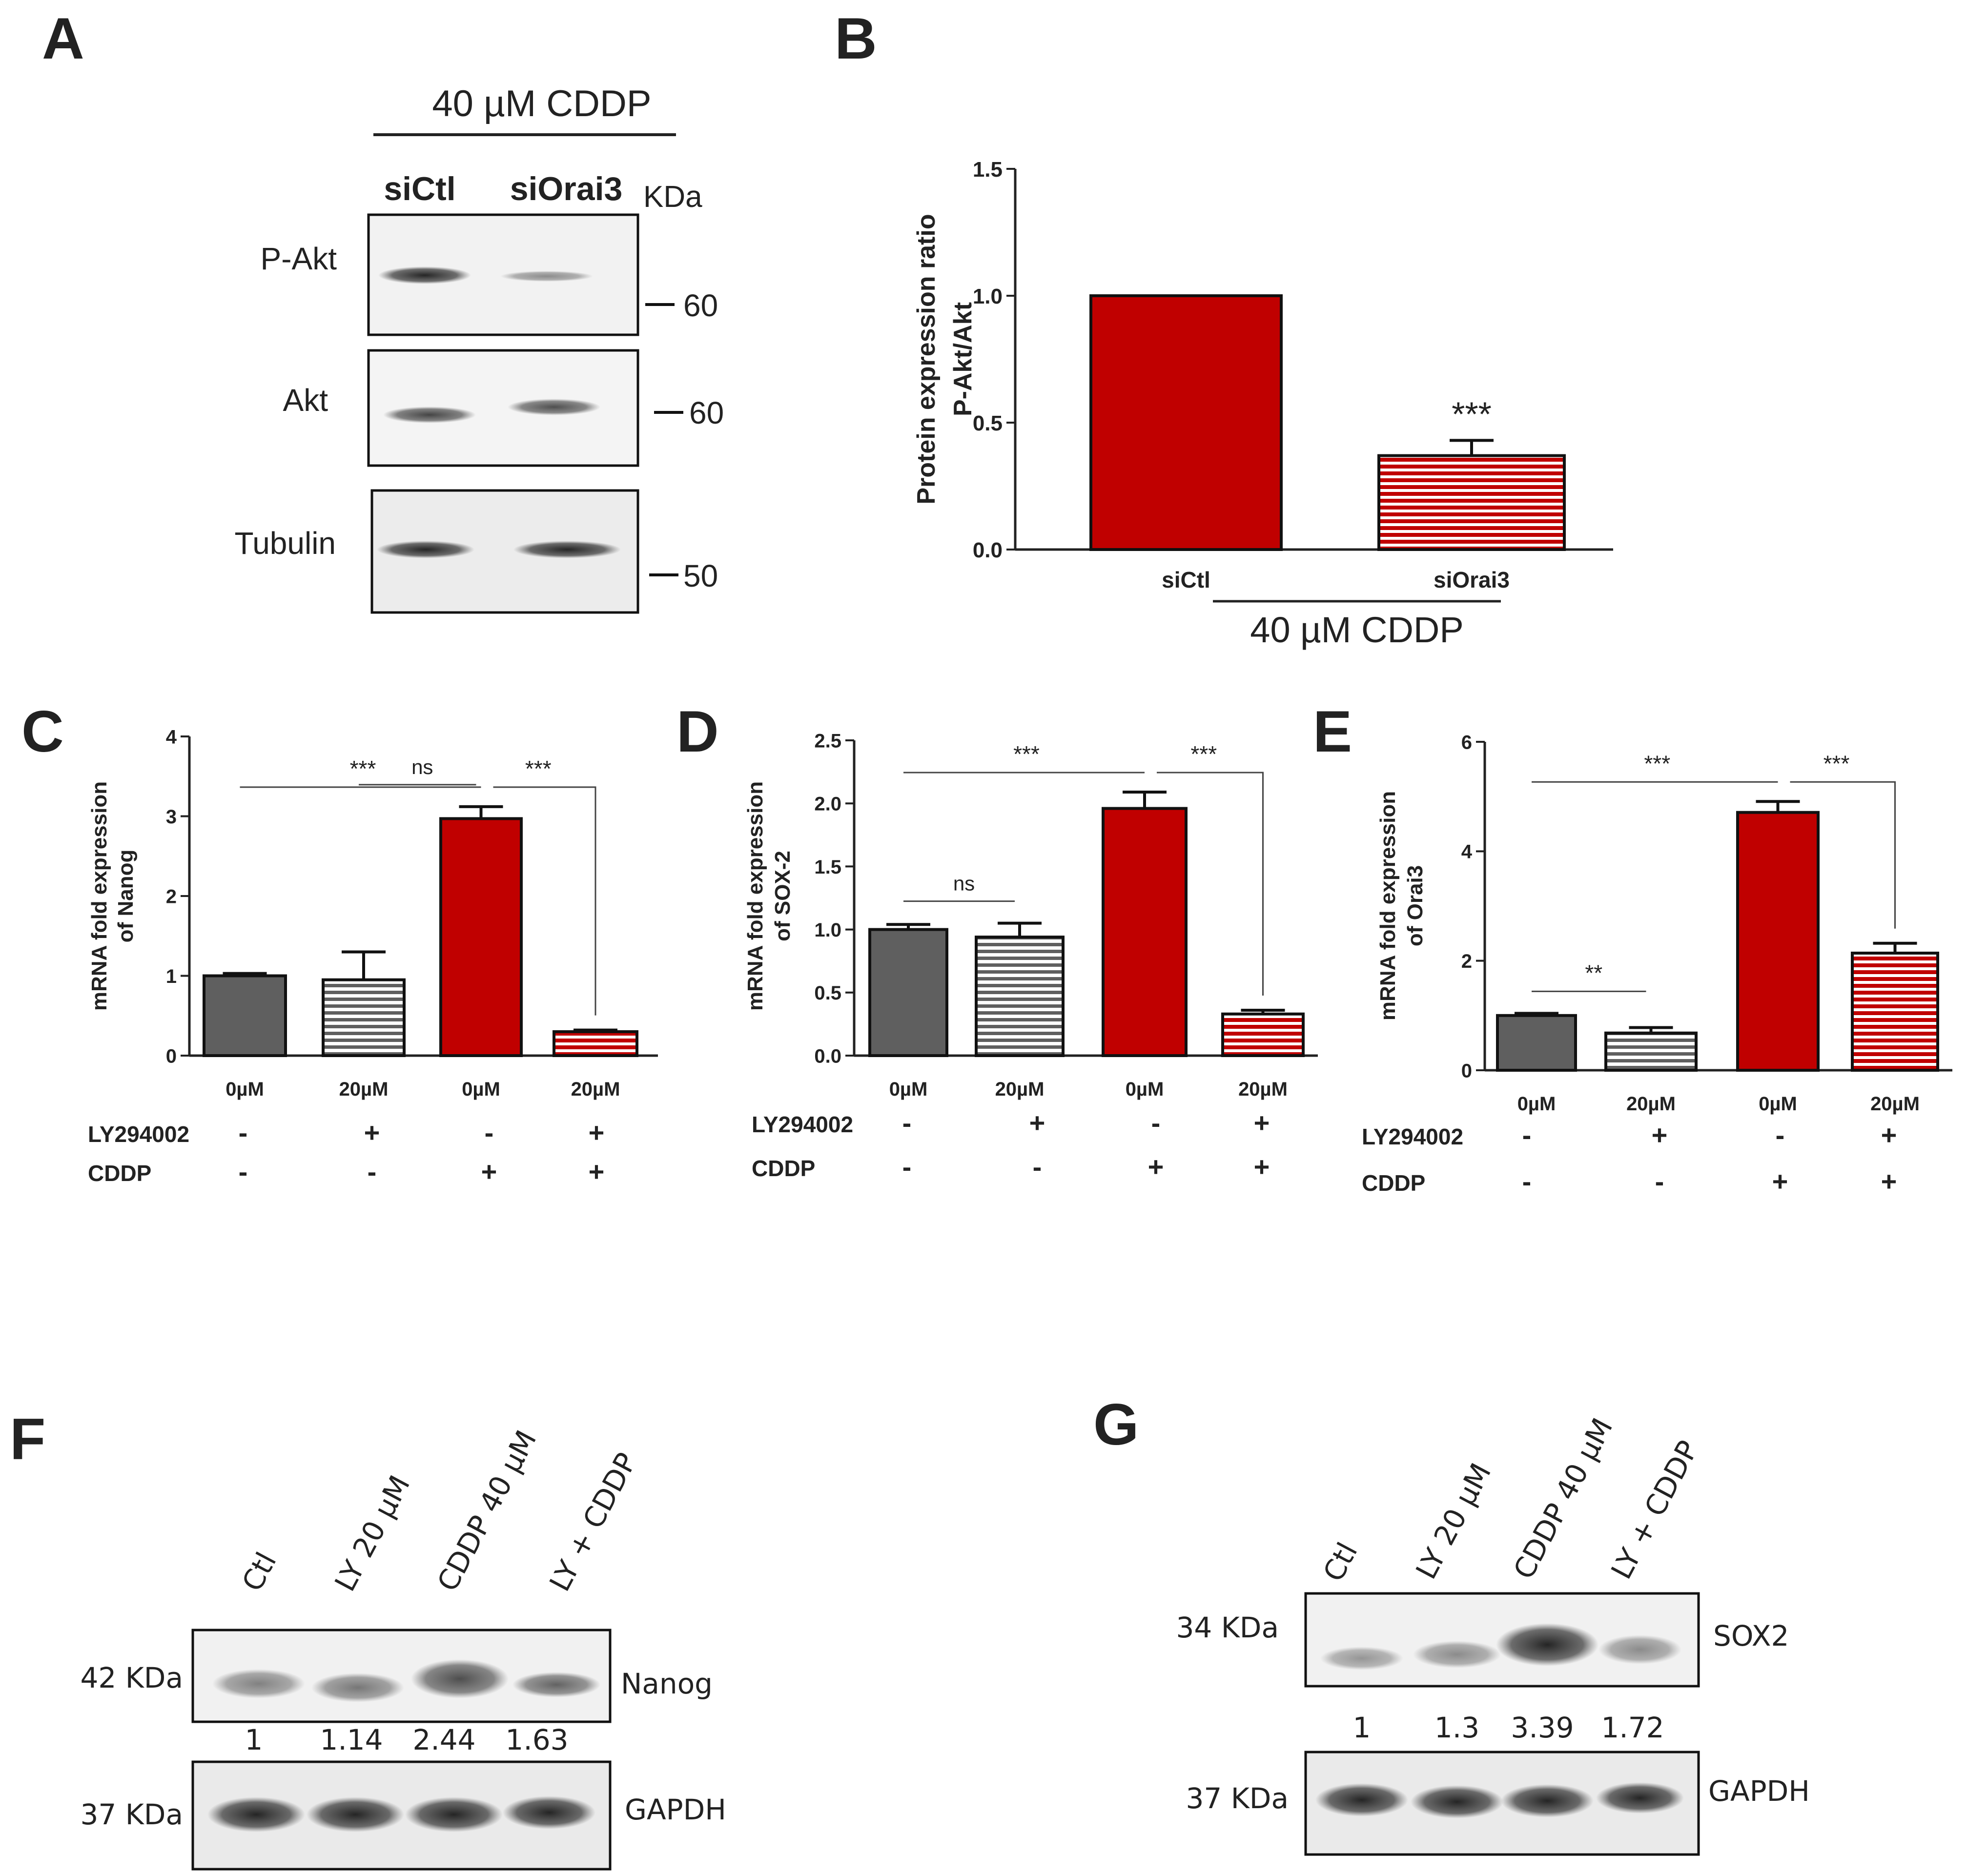  I want to click on y-tick-label: 2.0, so click(828, 804).